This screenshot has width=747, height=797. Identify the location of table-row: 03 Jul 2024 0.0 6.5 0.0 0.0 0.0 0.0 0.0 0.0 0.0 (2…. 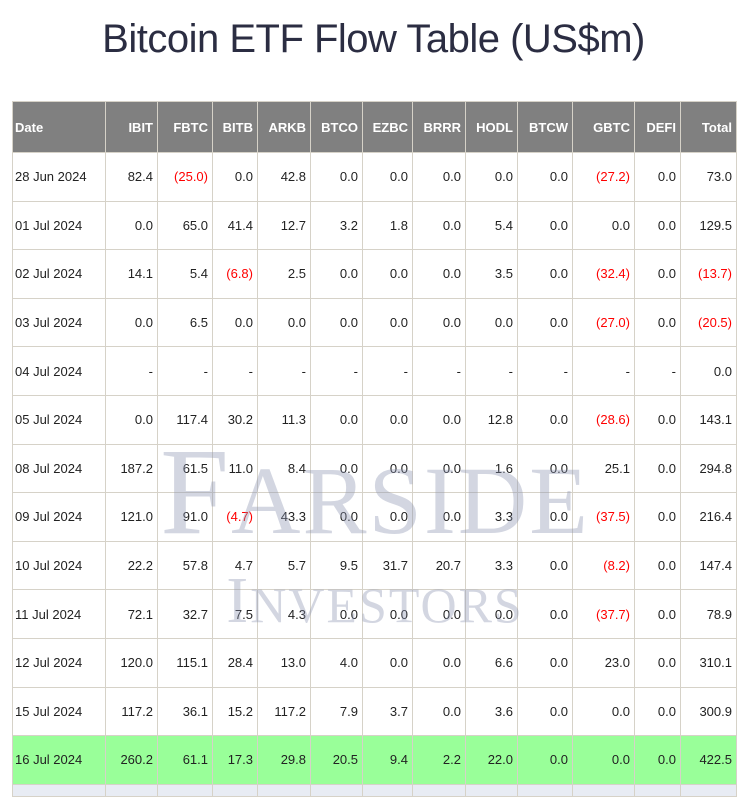
(374, 322).